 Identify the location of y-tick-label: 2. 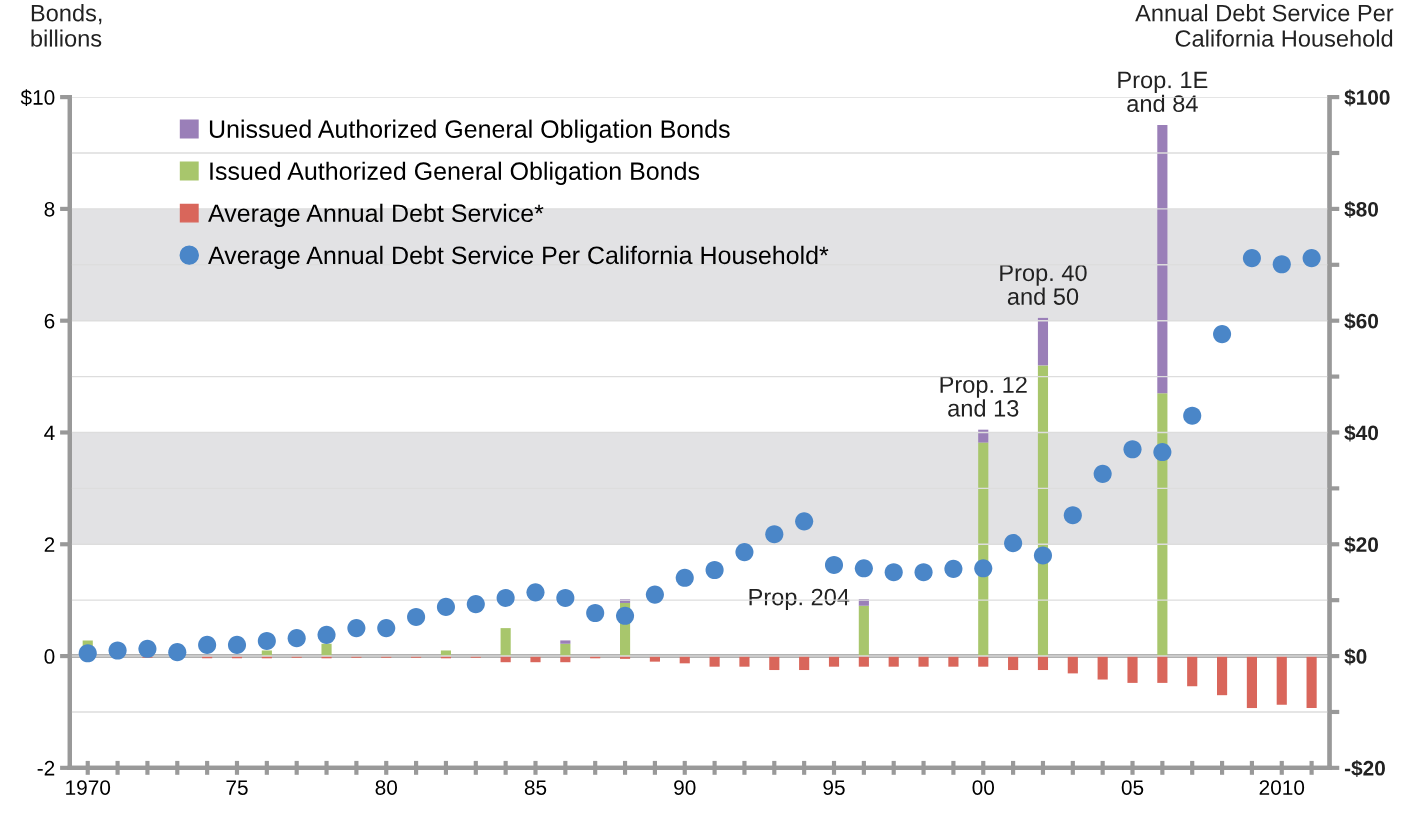
(49, 544).